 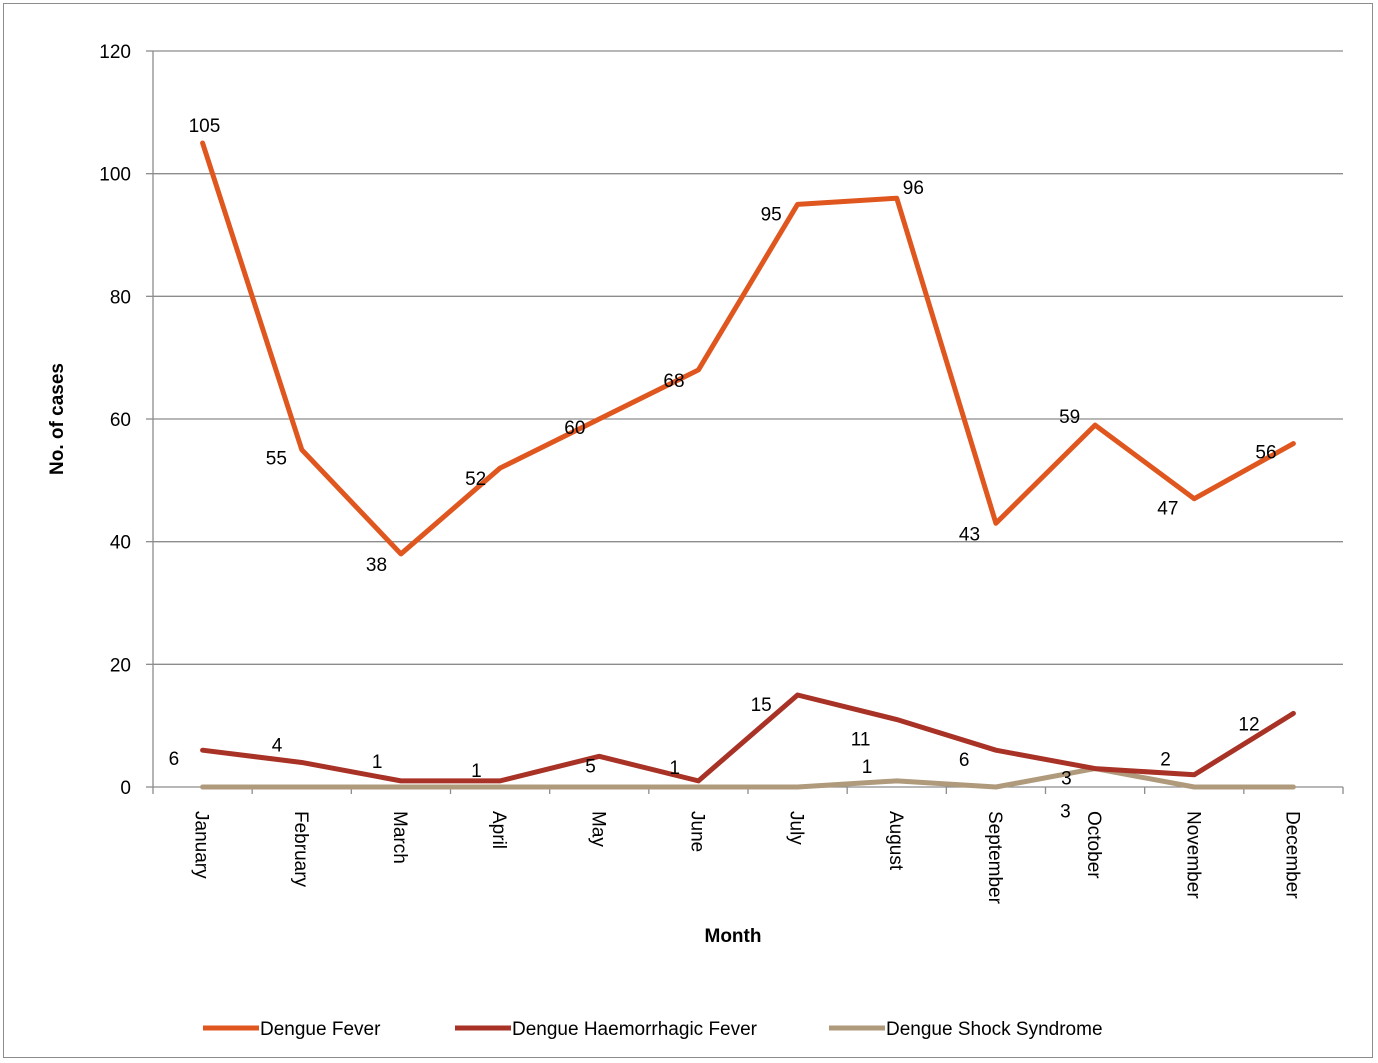 What do you see at coordinates (120, 665) in the screenshot?
I see `y-tick-label: 20` at bounding box center [120, 665].